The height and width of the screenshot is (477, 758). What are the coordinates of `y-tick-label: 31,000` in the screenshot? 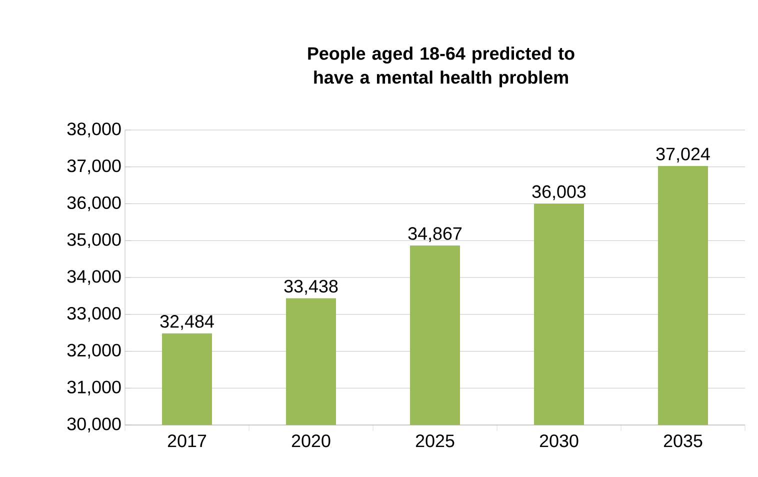 It's located at (94, 388).